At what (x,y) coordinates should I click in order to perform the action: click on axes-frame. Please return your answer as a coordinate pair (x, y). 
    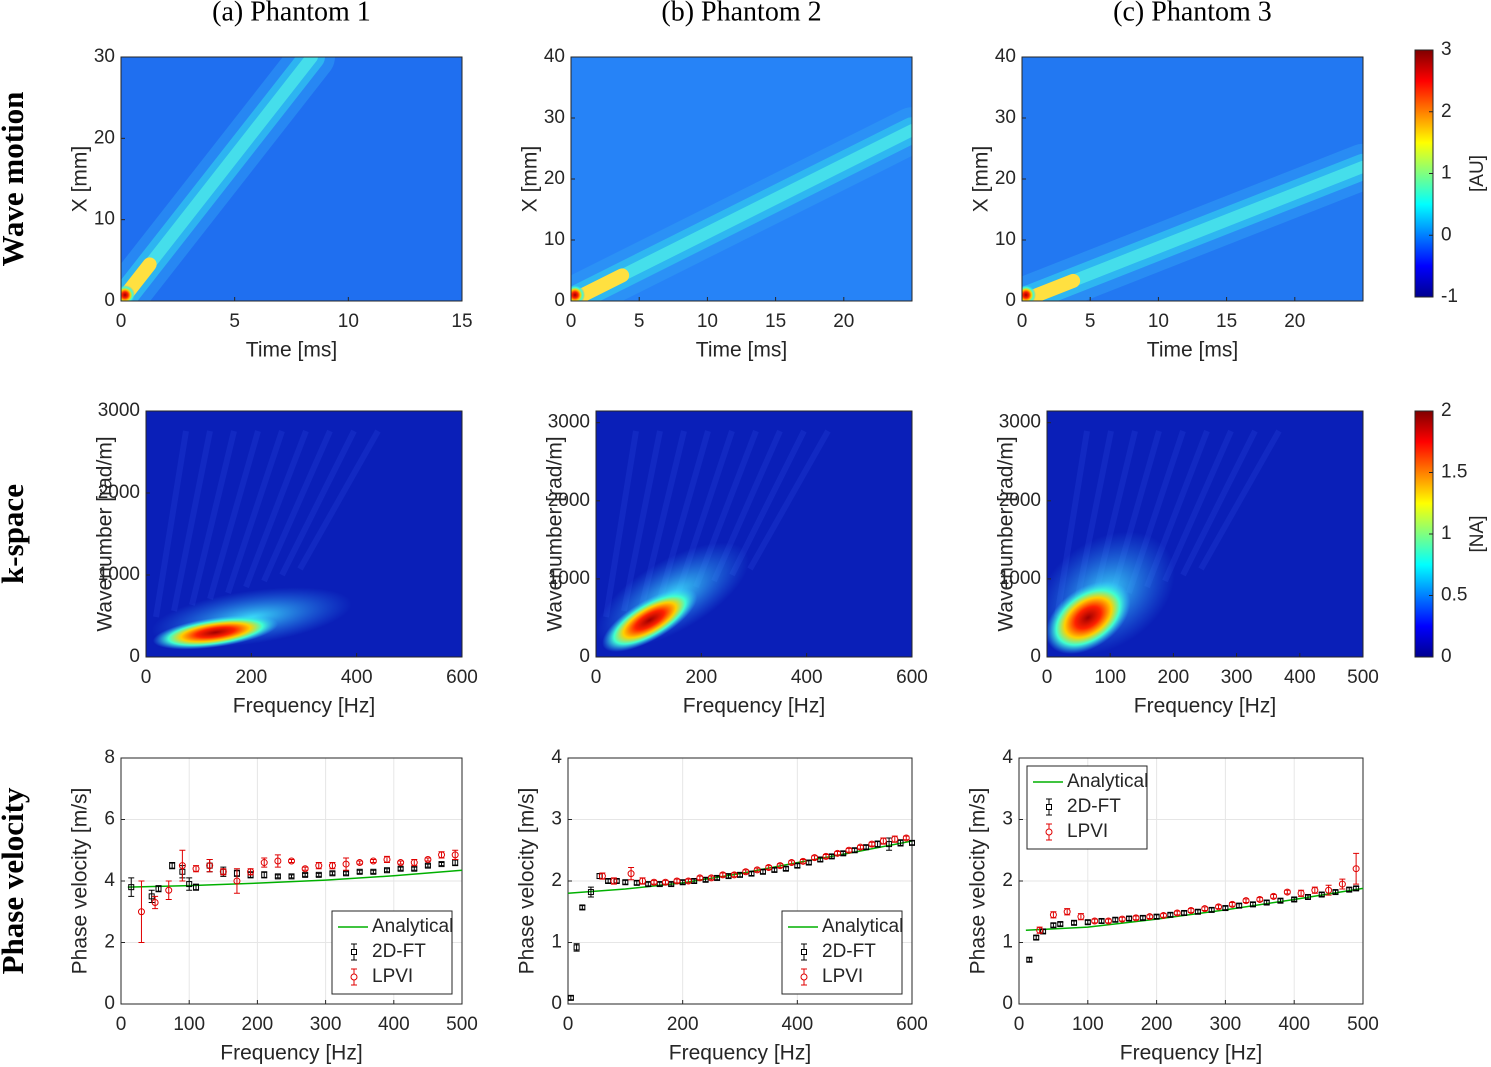
    Looking at the image, I should click on (1192, 179).